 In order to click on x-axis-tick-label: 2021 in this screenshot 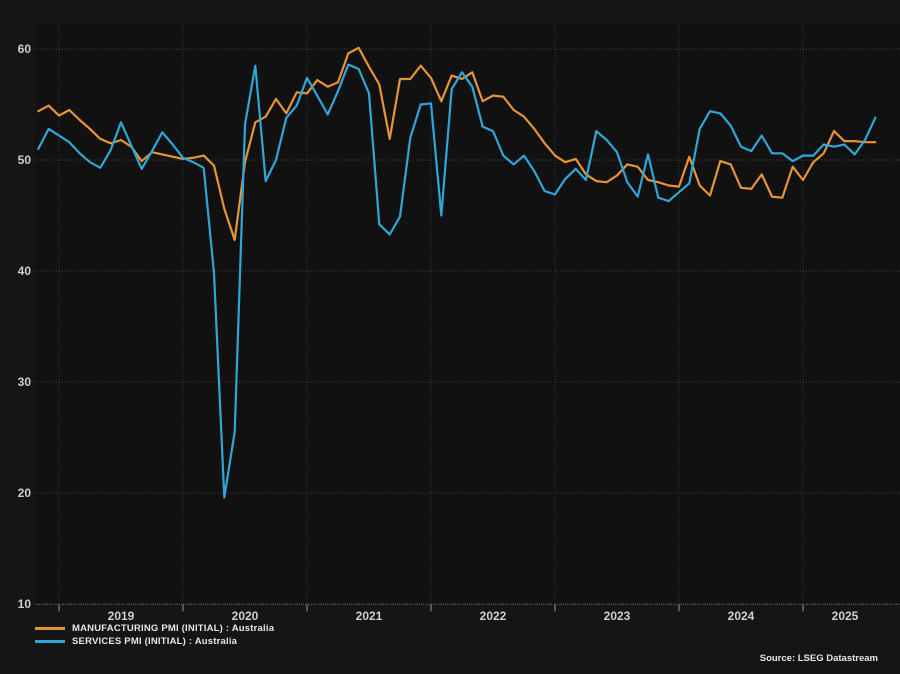, I will do `click(369, 616)`.